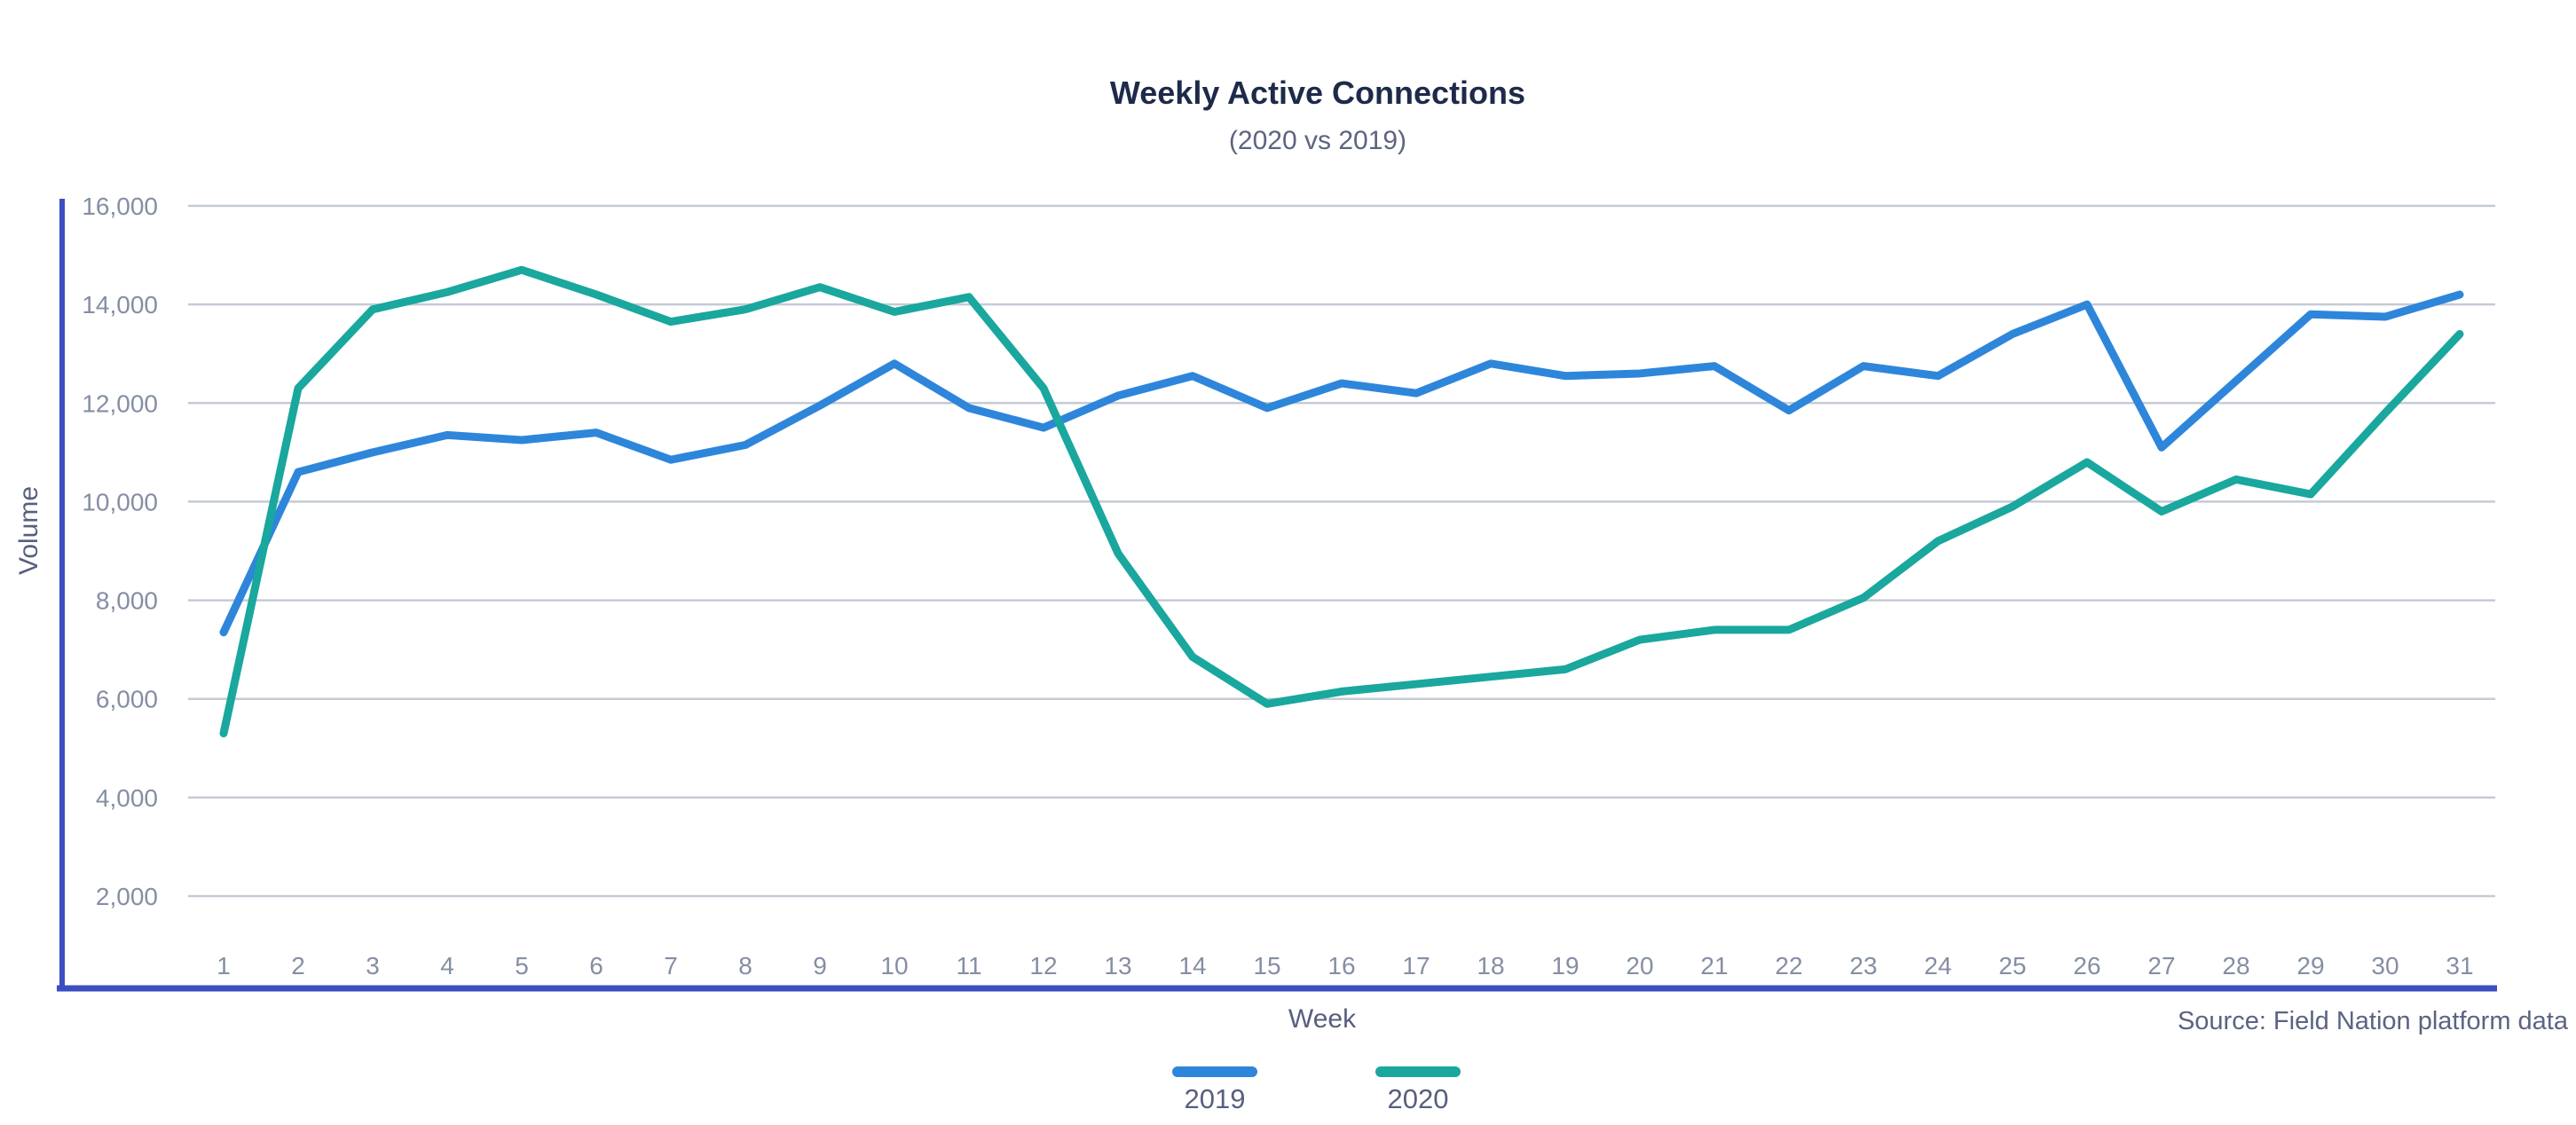 This screenshot has height=1125, width=2576. Describe the element at coordinates (671, 966) in the screenshot. I see `x-tick-label: 7` at that location.